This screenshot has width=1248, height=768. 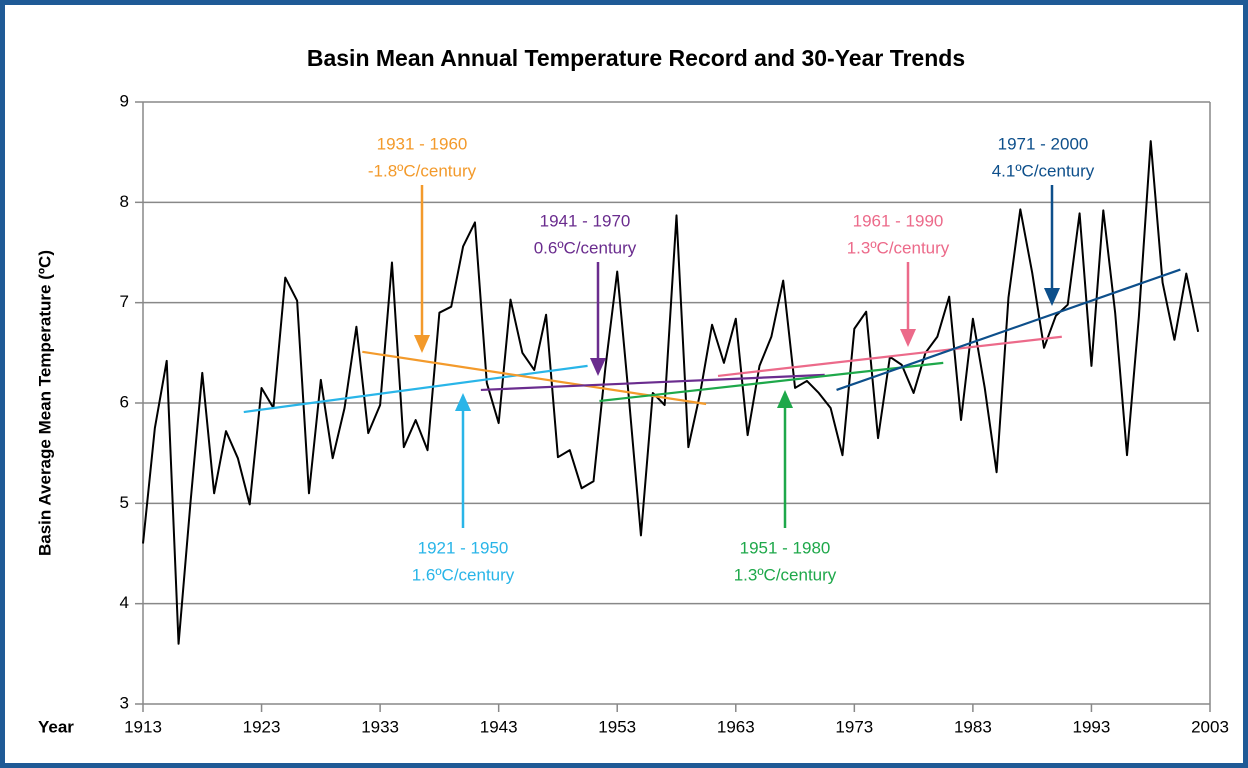 I want to click on y-tick-label: 5, so click(x=124, y=502).